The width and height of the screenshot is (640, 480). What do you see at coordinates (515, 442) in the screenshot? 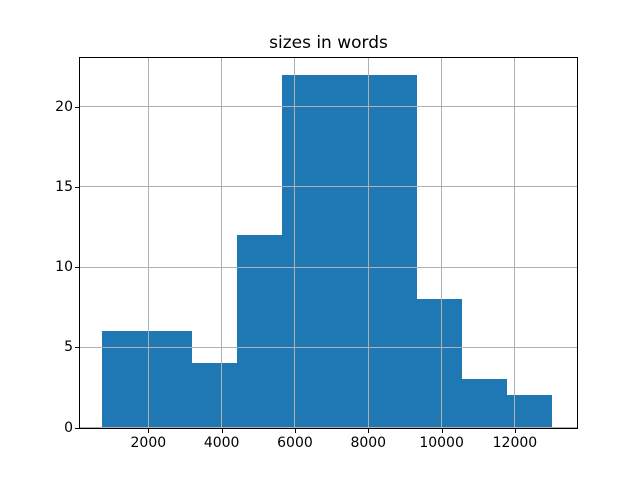
I see `x-tick-label: 12000` at bounding box center [515, 442].